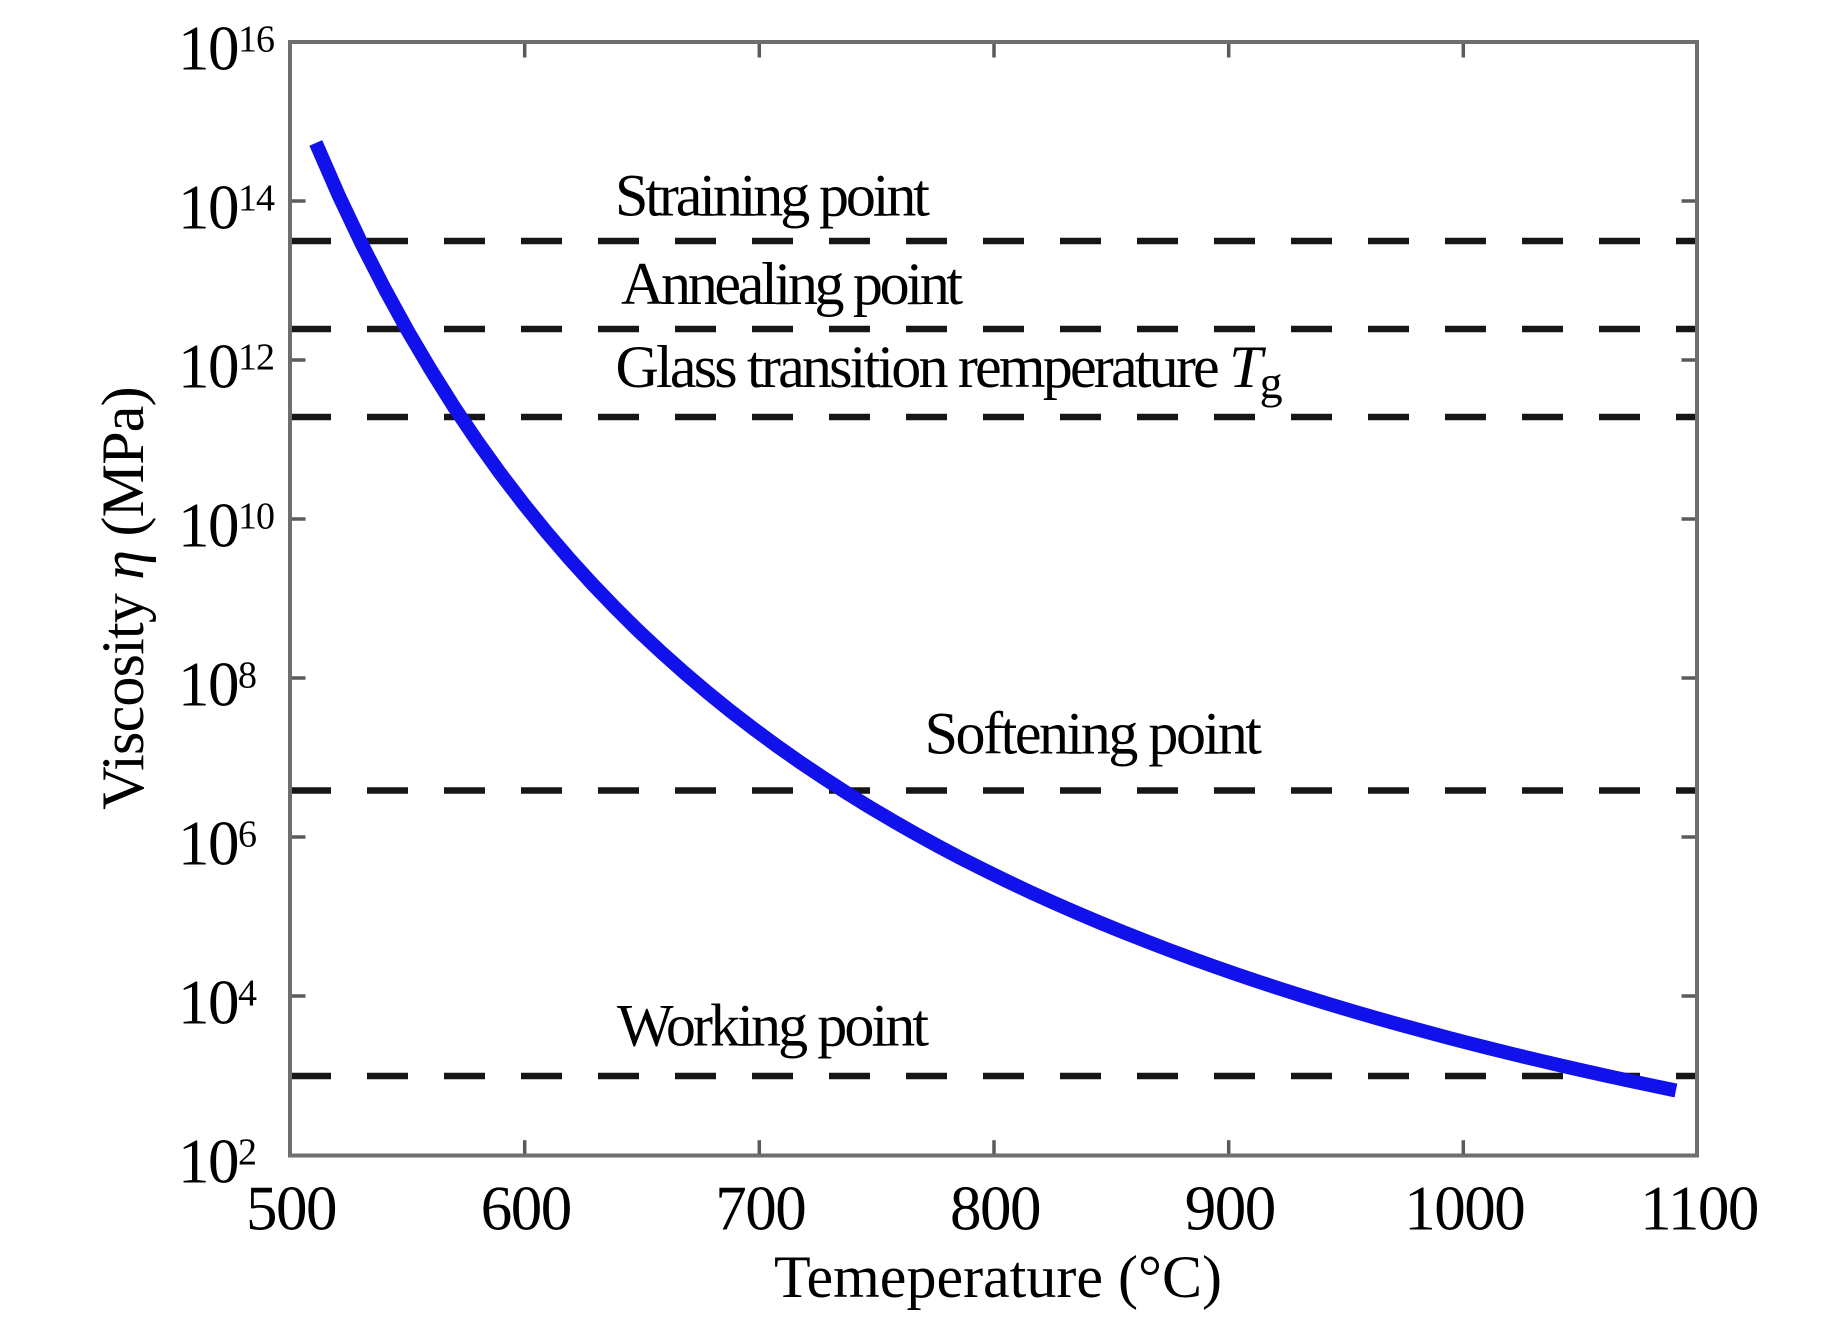 The width and height of the screenshot is (1843, 1317). I want to click on svg-text: 1000, so click(1464, 1209).